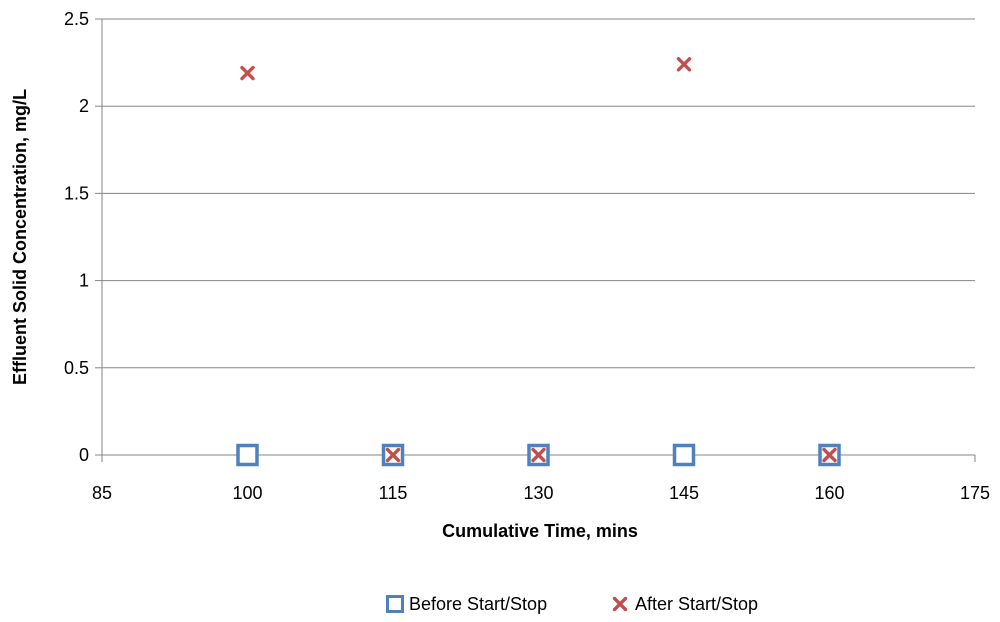  What do you see at coordinates (684, 493) in the screenshot?
I see `x-tick-label: 145` at bounding box center [684, 493].